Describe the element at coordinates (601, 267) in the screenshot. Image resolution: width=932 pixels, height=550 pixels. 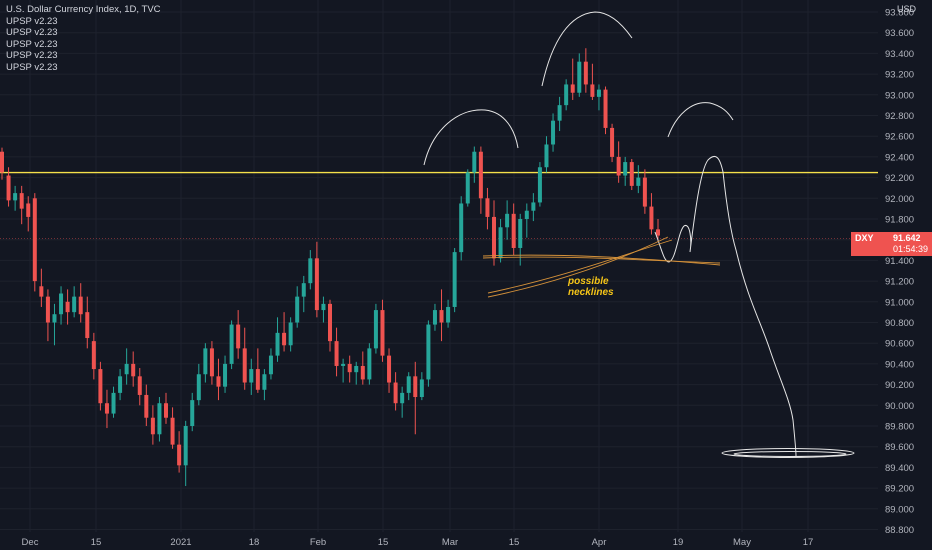
I see `neckline-drawings` at that location.